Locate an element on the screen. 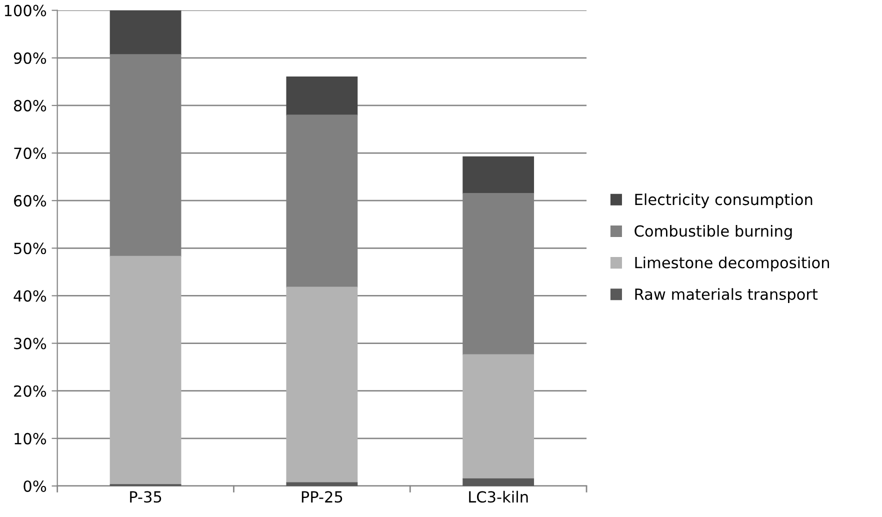 Image resolution: width=882 pixels, height=517 pixels. y-tick-label: 40% is located at coordinates (30, 296).